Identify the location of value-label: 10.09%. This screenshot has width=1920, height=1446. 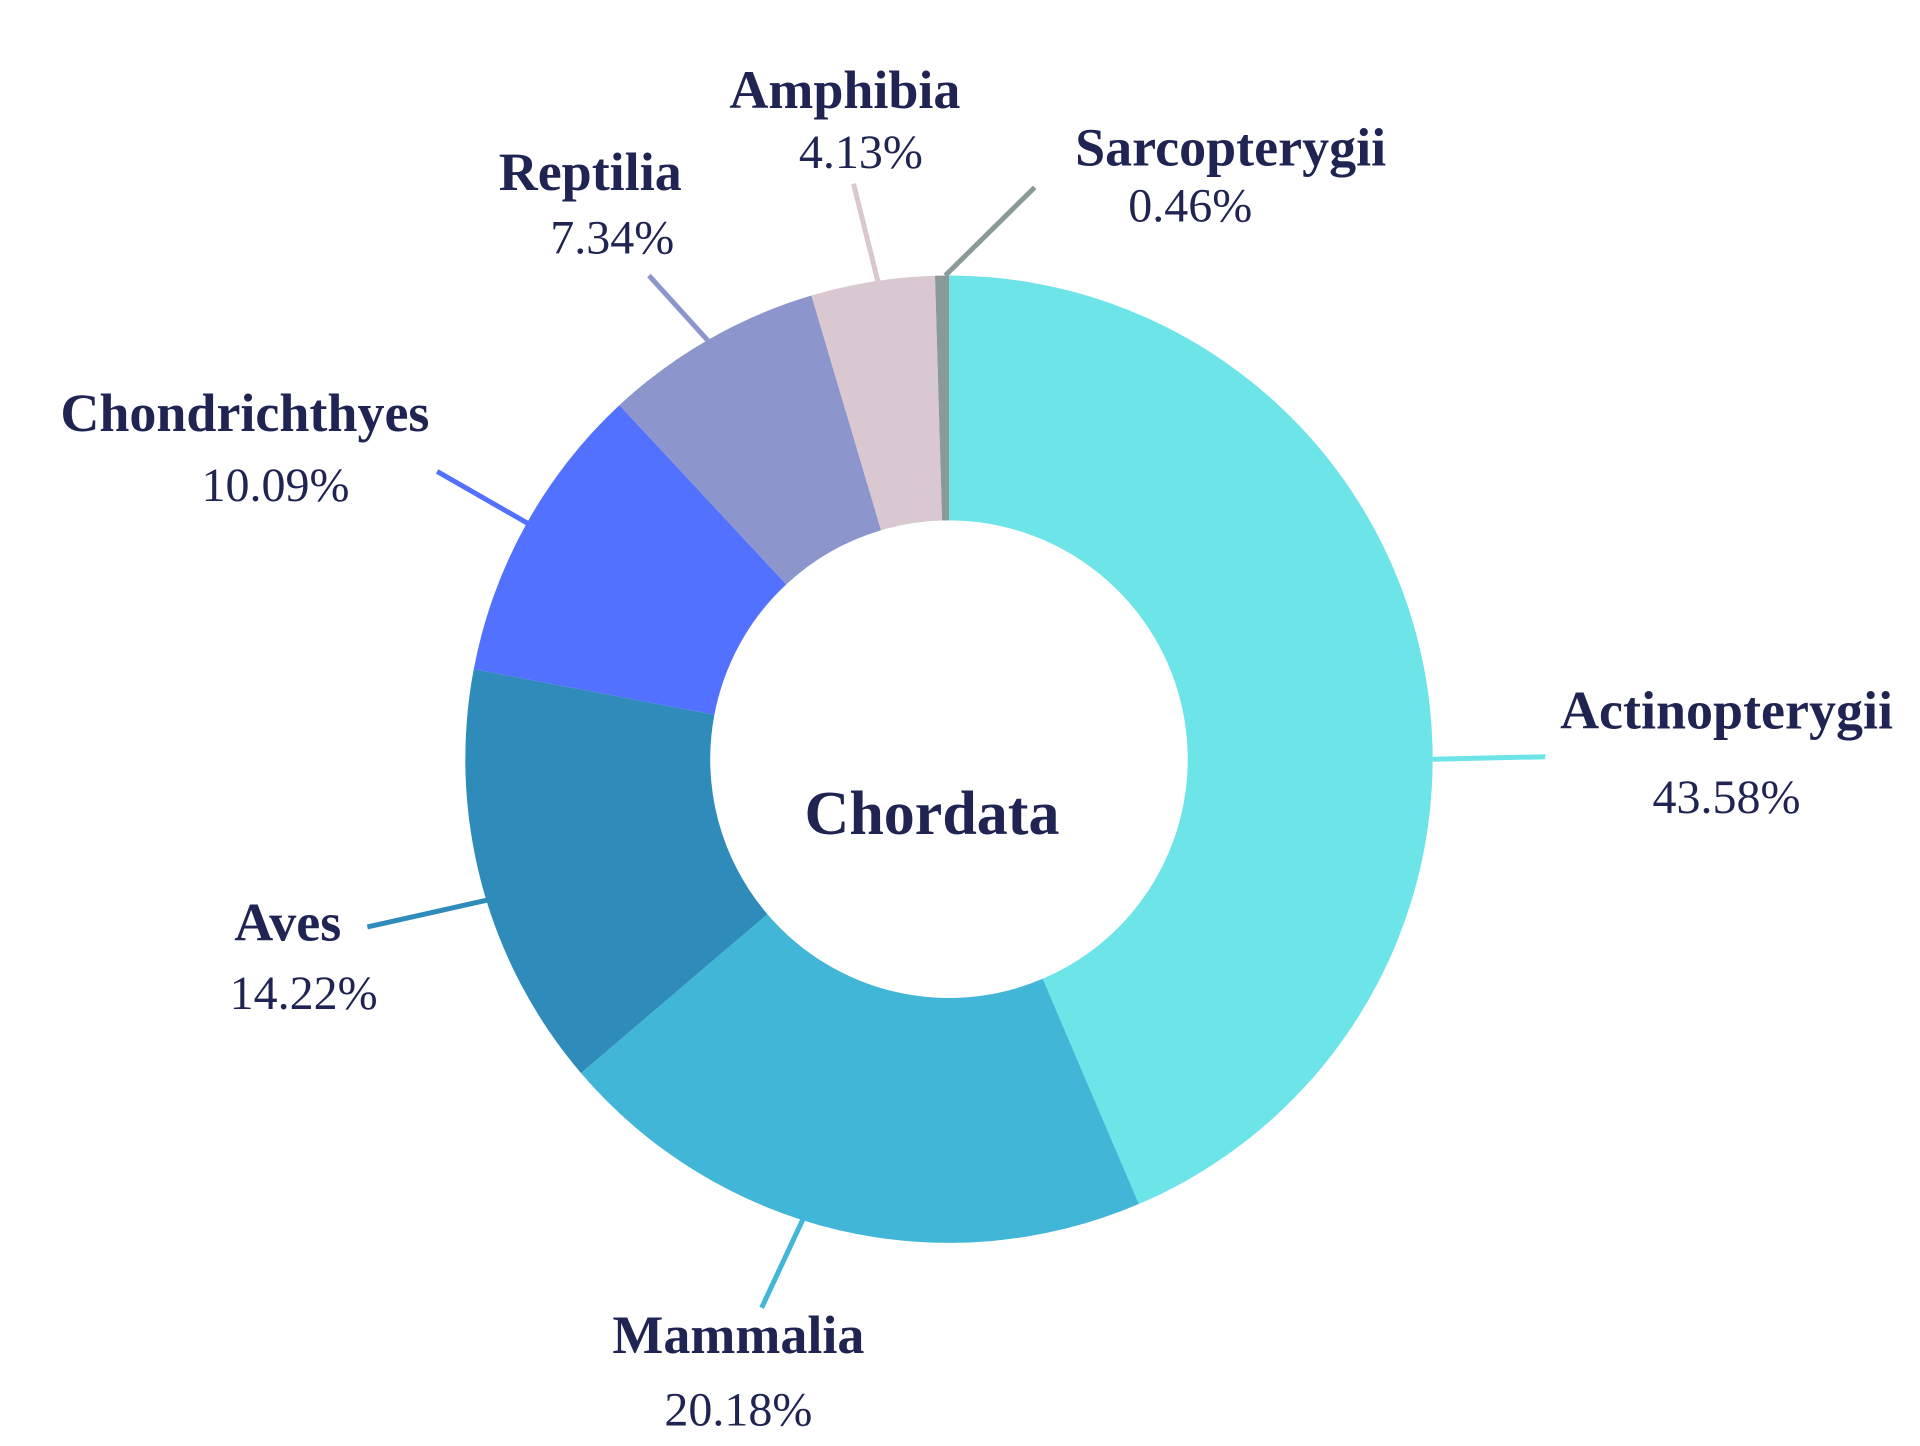
(276, 485).